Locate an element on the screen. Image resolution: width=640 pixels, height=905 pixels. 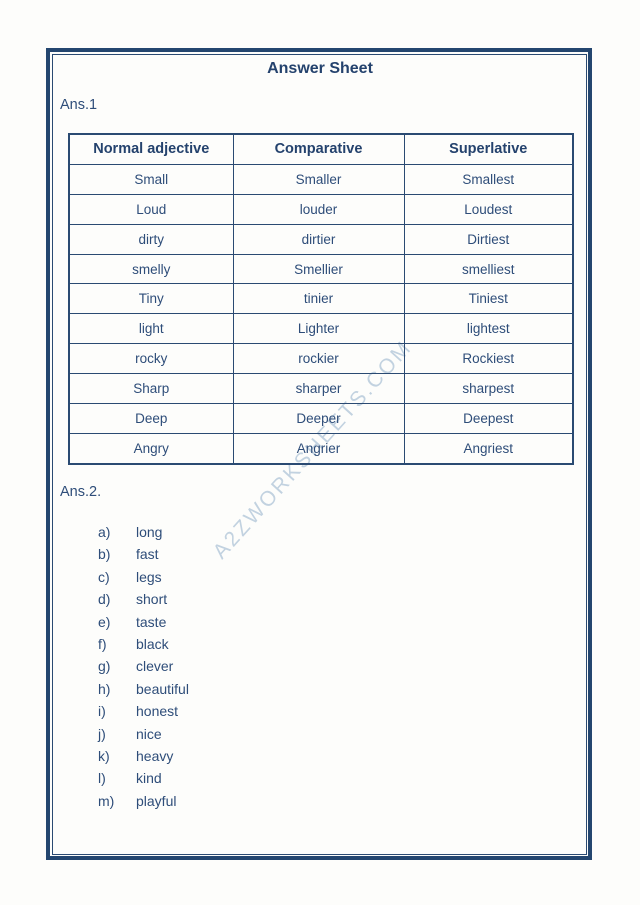
table-cell: Smallest is located at coordinates (488, 179).